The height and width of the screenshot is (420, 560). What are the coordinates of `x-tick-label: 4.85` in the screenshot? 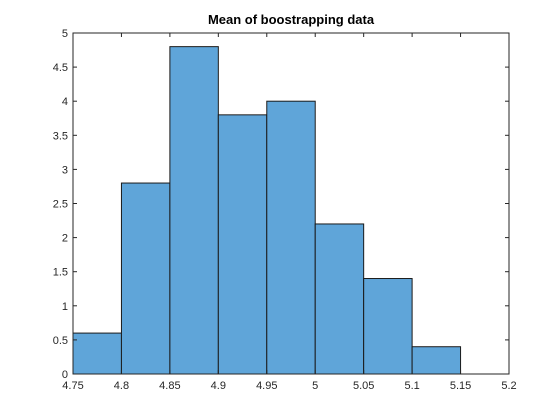 It's located at (169, 386).